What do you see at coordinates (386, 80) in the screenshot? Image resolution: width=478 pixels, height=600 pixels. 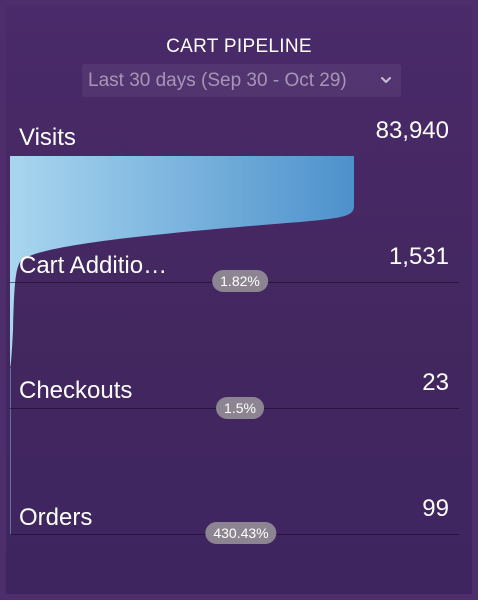 I see `chevron-down-icon` at bounding box center [386, 80].